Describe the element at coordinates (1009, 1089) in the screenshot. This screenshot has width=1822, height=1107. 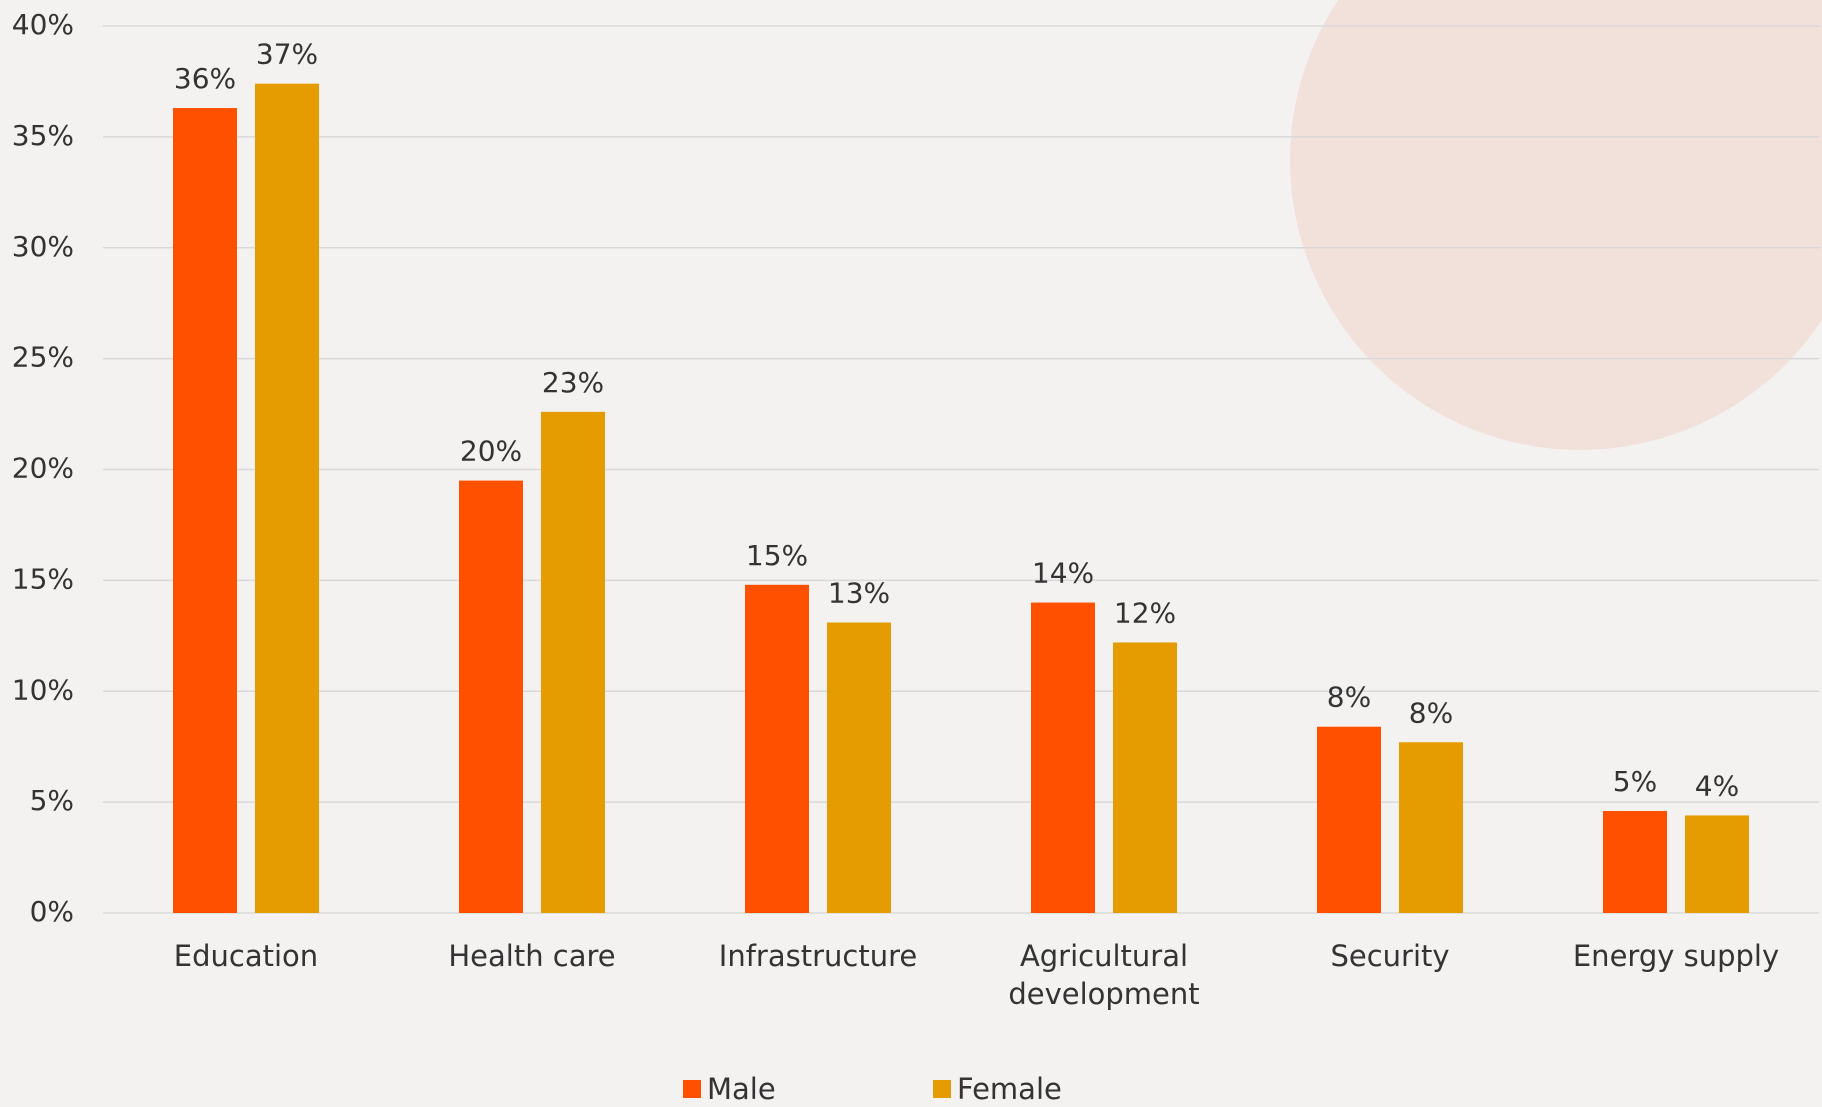
I see `legend-label: Female` at that location.